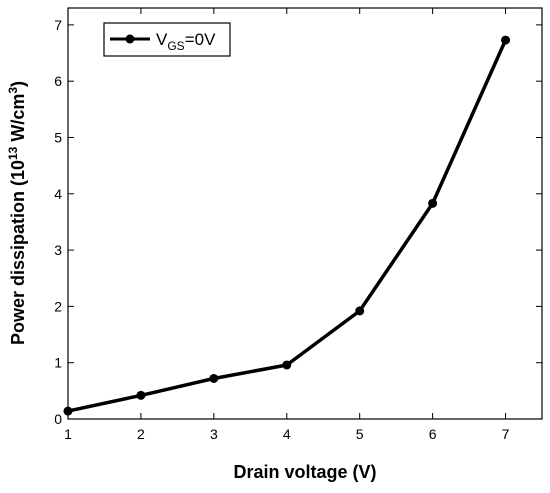 This screenshot has height=493, width=550. I want to click on x-tick-label: 7, so click(506, 434).